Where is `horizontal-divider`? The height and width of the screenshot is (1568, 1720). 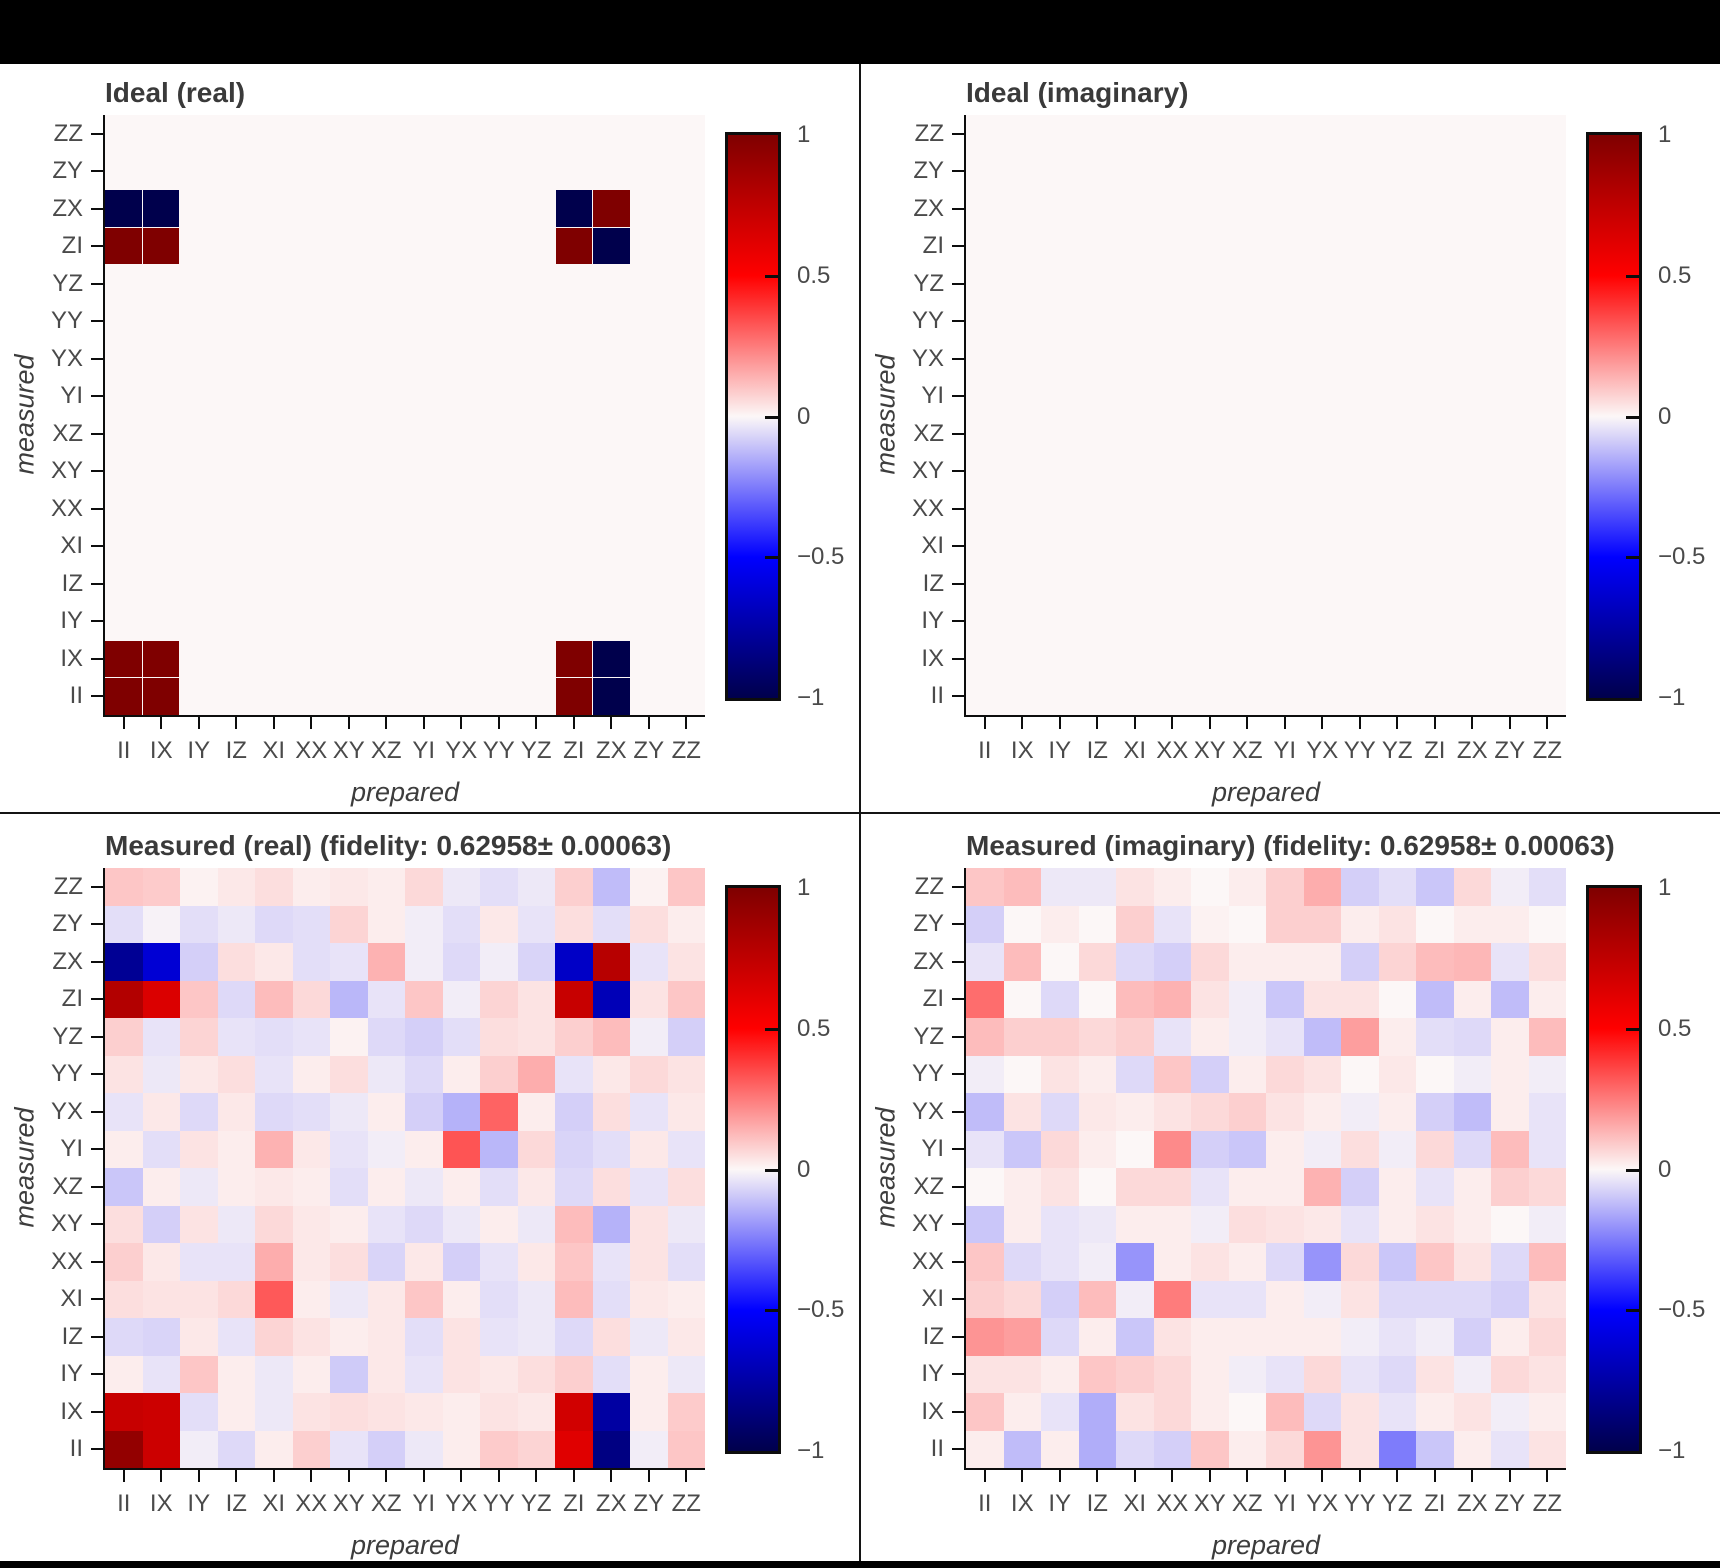
horizontal-divider is located at coordinates (860, 813).